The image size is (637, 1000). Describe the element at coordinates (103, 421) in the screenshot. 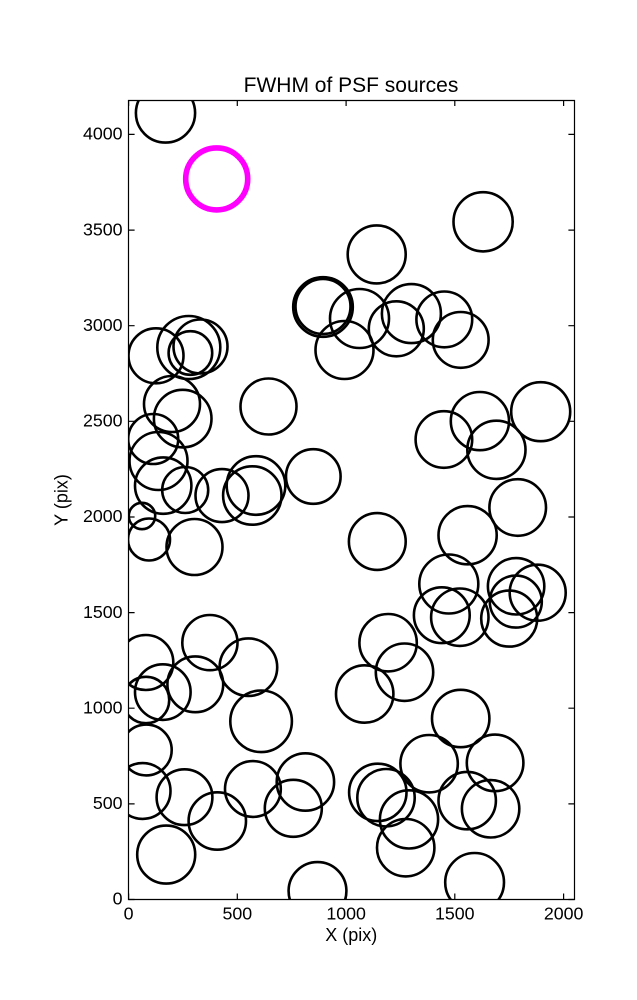

I see `svg-text: 2500` at that location.